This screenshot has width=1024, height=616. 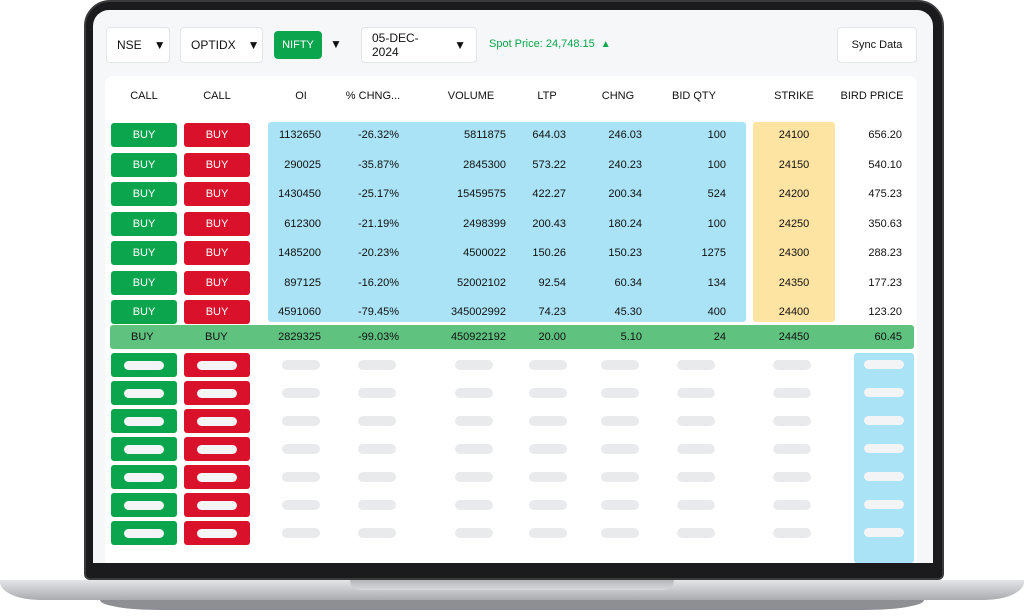 What do you see at coordinates (299, 337) in the screenshot?
I see `cell-oi: 2829325` at bounding box center [299, 337].